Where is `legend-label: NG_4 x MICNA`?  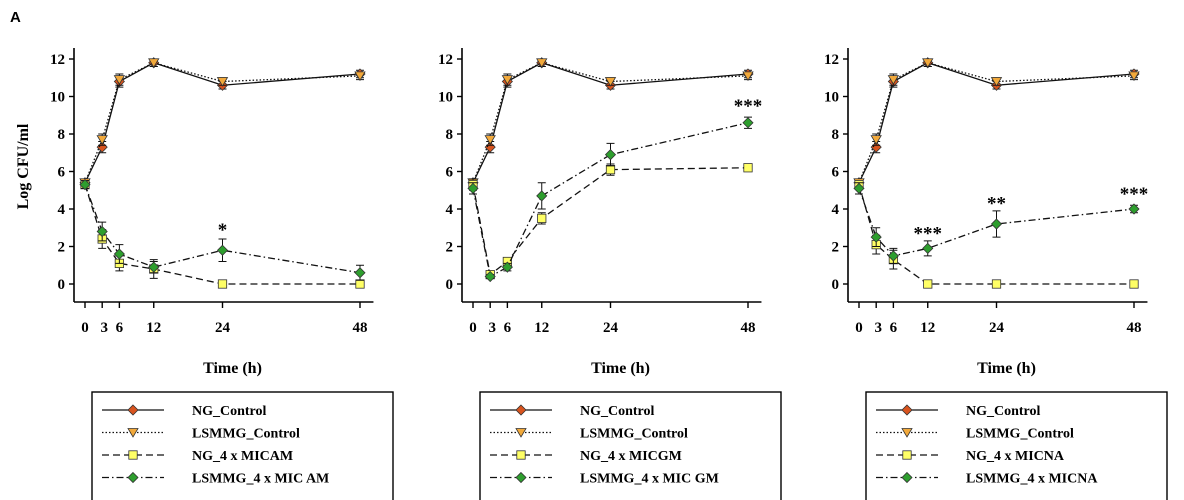 legend-label: NG_4 x MICNA is located at coordinates (1015, 456).